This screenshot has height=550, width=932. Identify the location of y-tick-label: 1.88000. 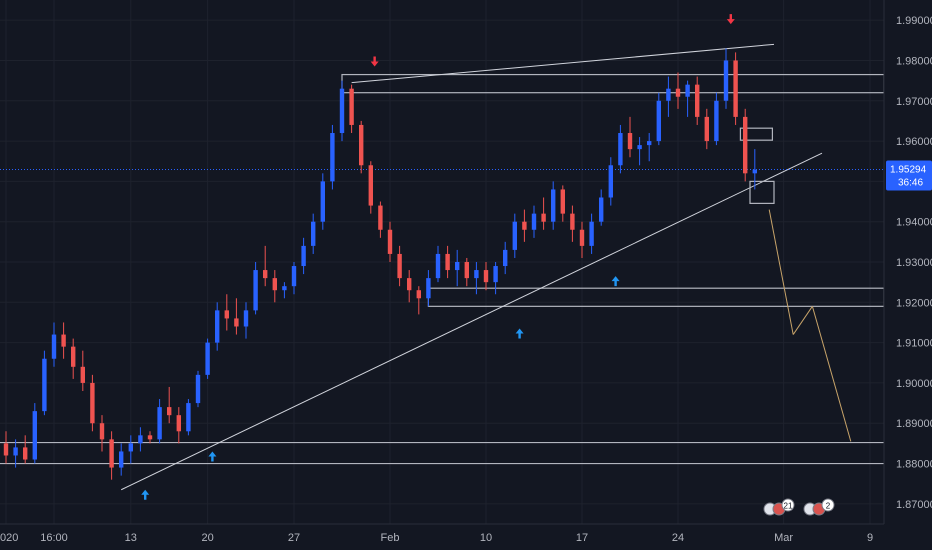
(914, 465).